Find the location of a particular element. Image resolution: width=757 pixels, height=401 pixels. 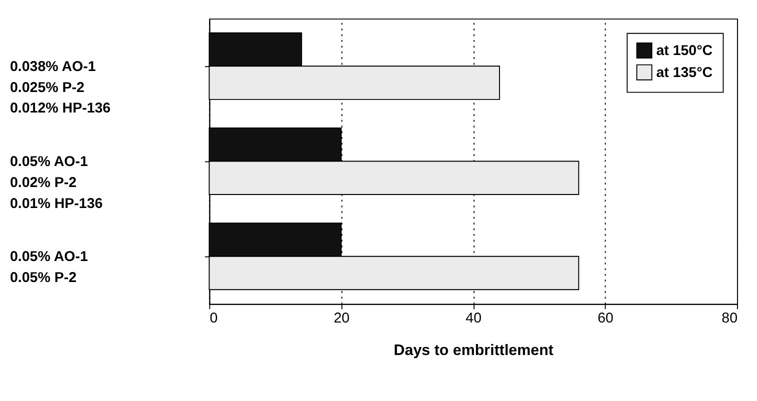

y-tick-label: 0.05% AO-1 0.02% P-2 0.01% HP-136 is located at coordinates (56, 183).